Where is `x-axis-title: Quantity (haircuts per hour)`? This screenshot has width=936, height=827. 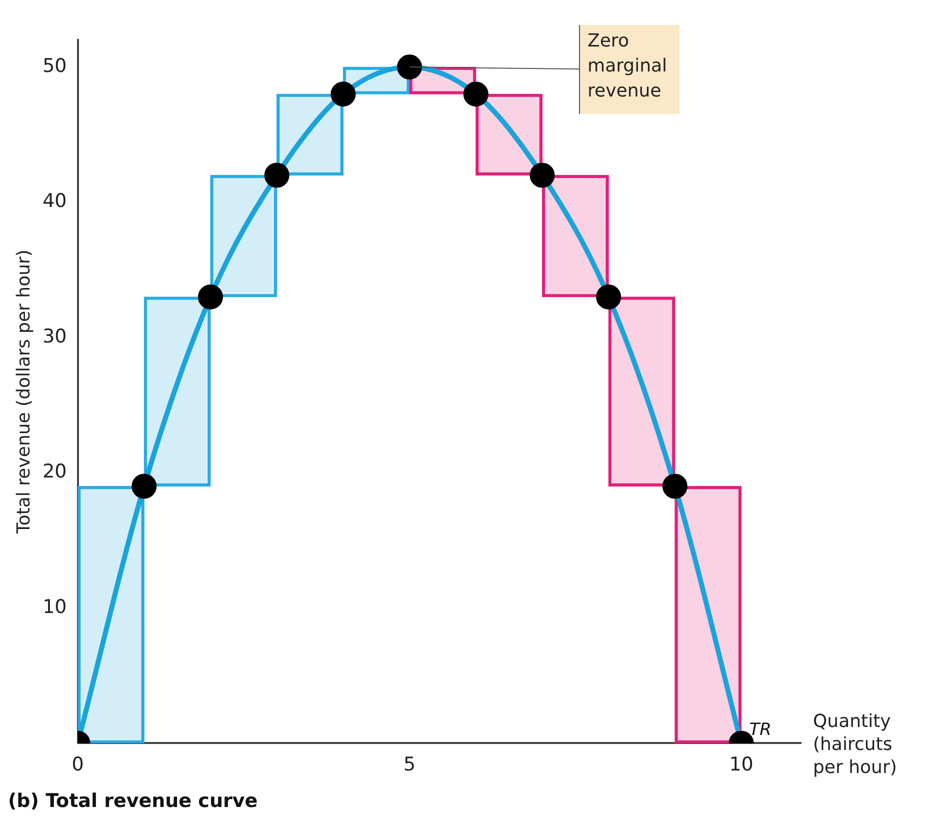
x-axis-title: Quantity (haircuts per hour) is located at coordinates (855, 744).